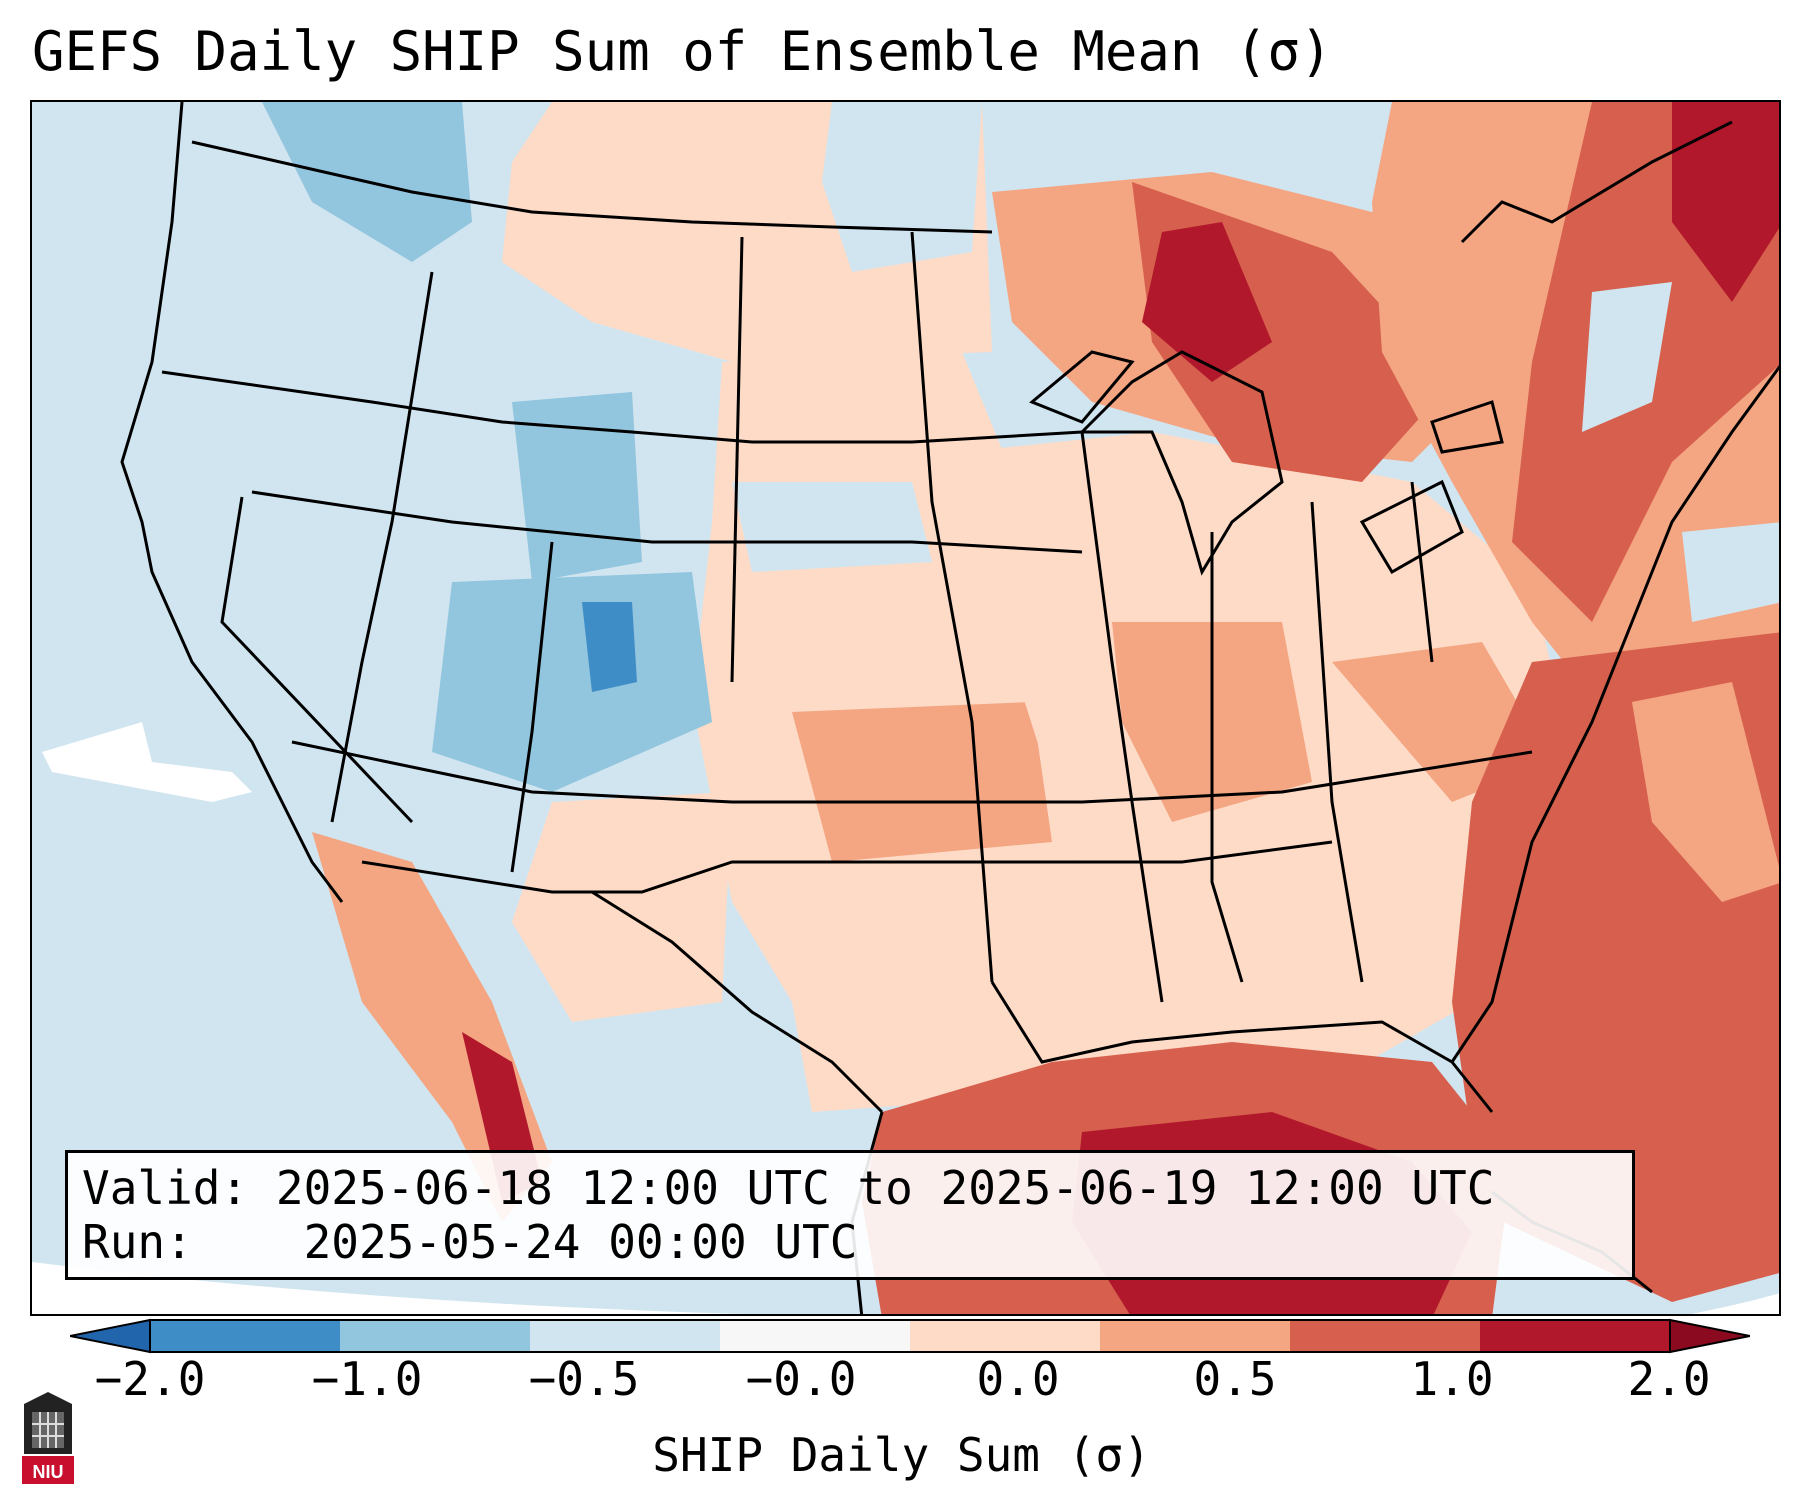 This screenshot has height=1506, width=1803. I want to click on colorbar-label: SHIP Daily Sum (σ), so click(901, 1455).